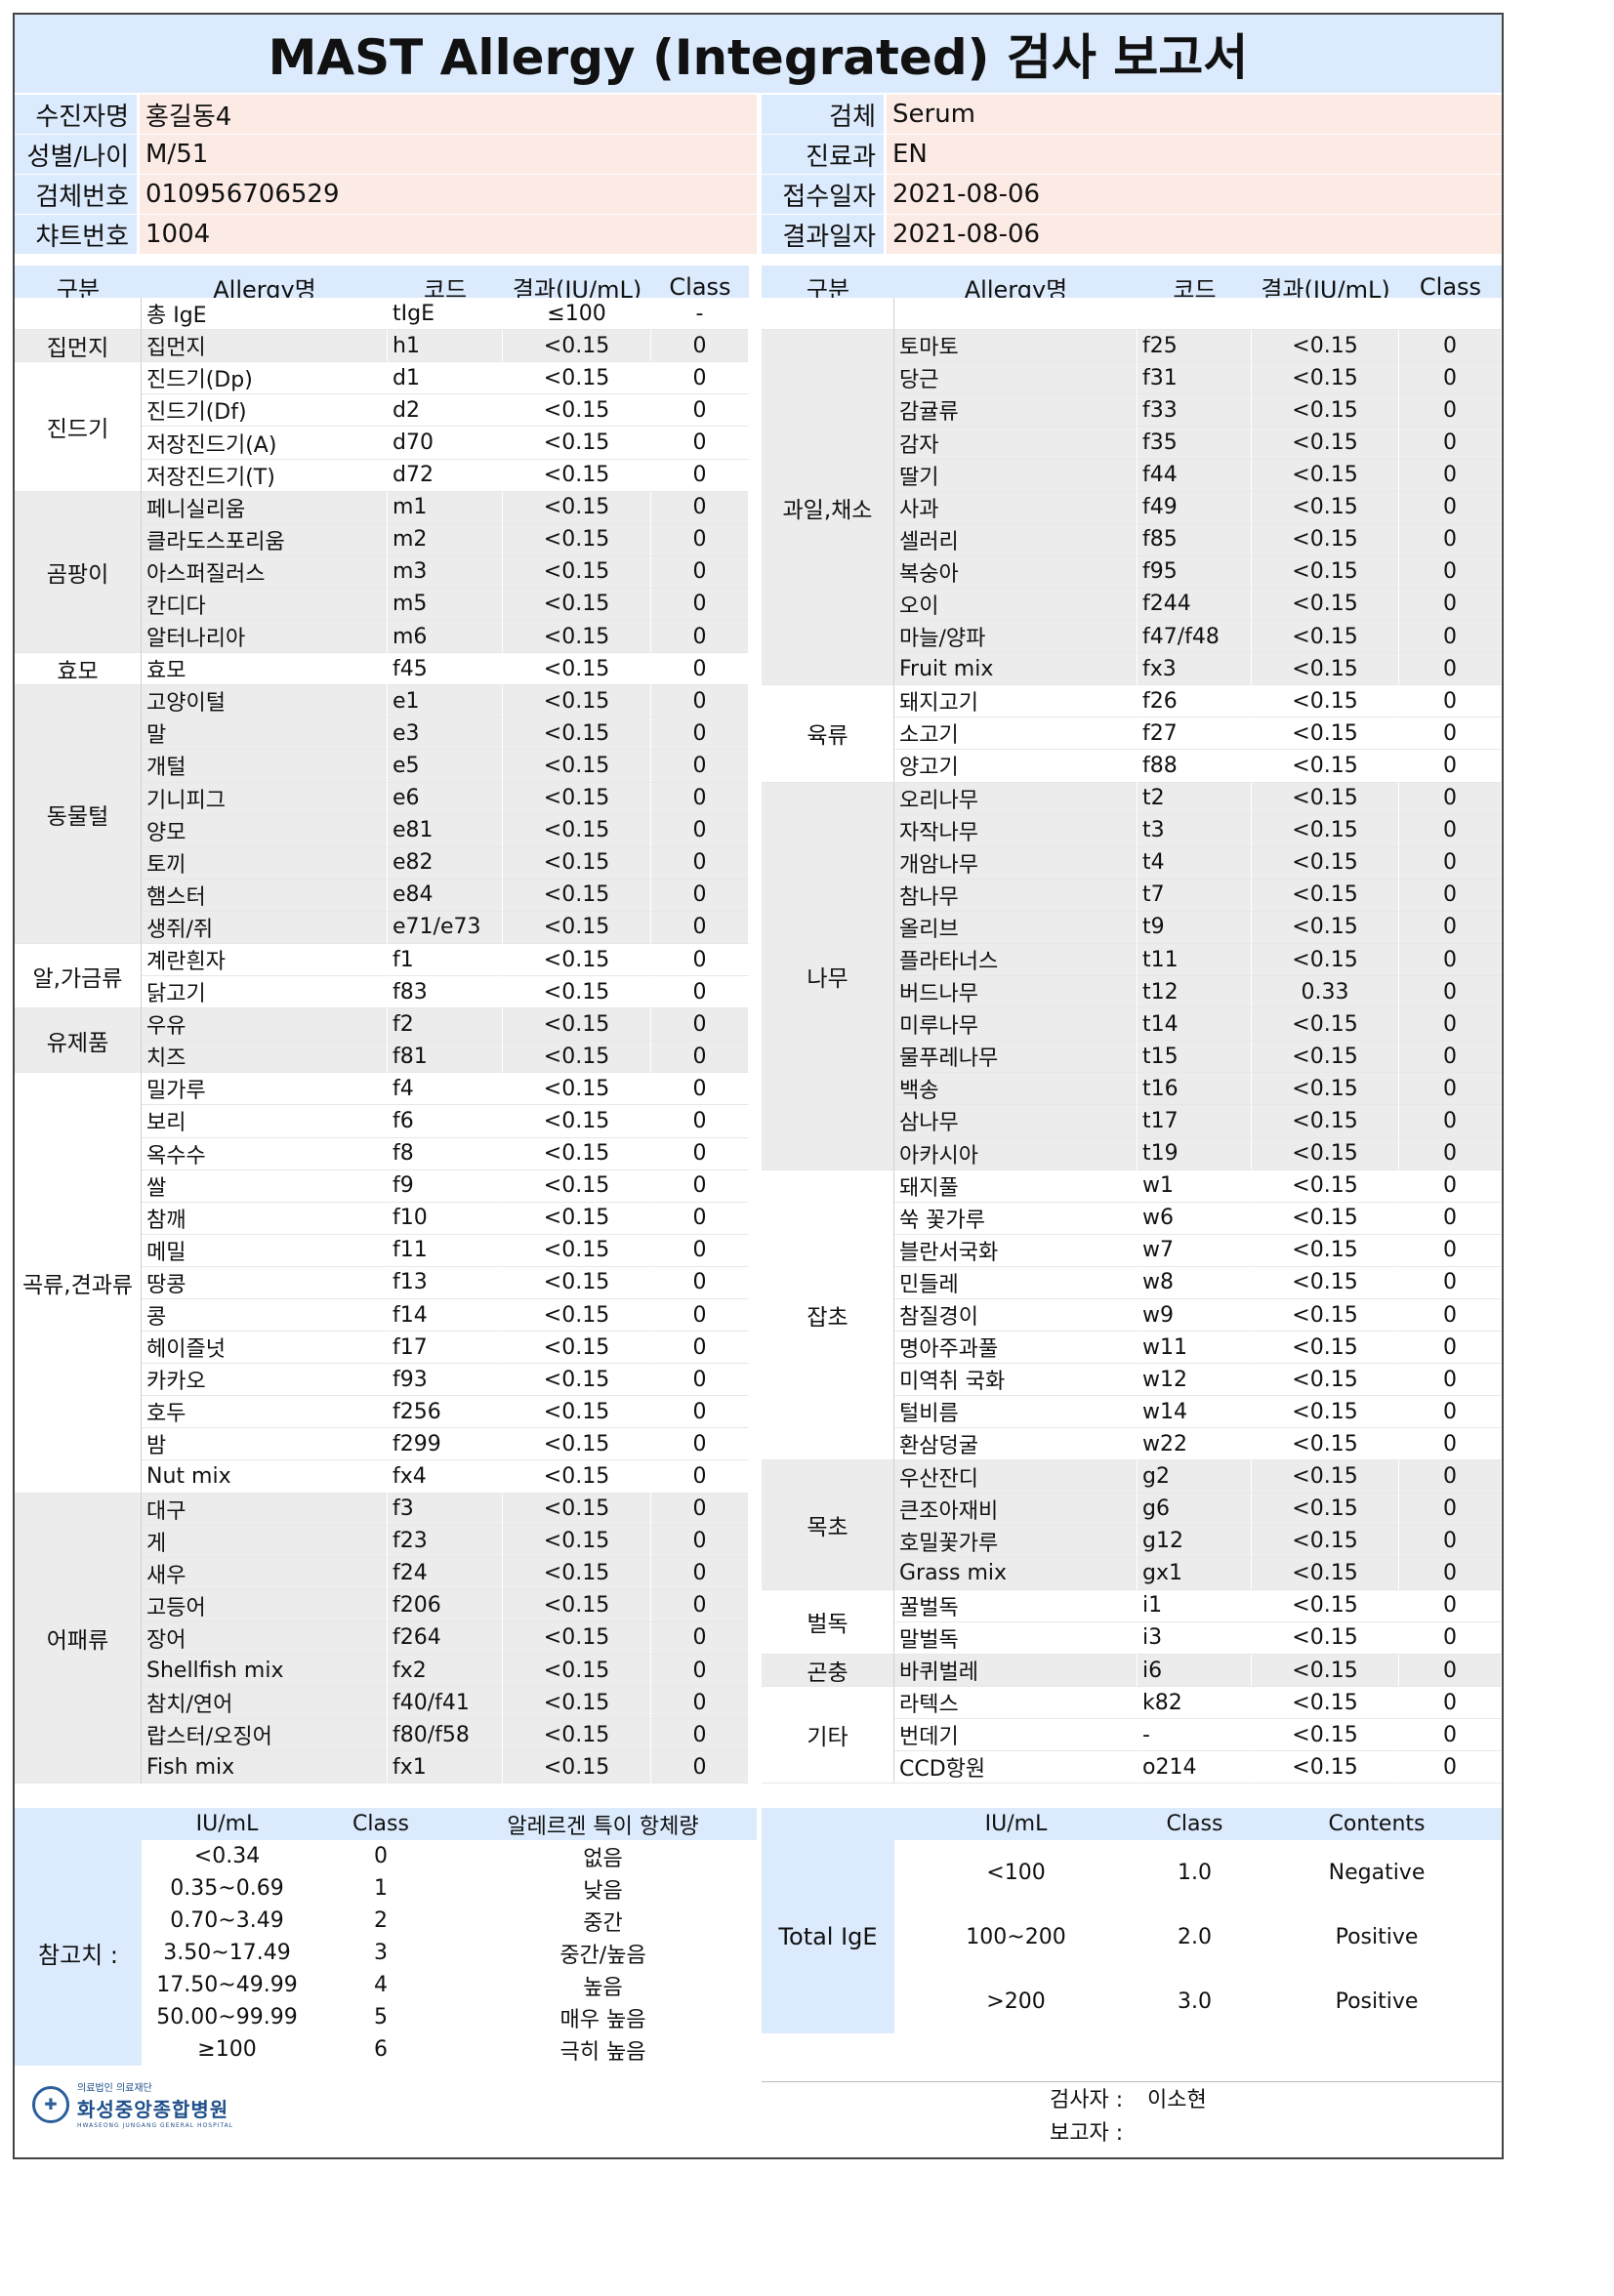 This screenshot has width=1614, height=2296. I want to click on allergen-name: Fish mix, so click(265, 1767).